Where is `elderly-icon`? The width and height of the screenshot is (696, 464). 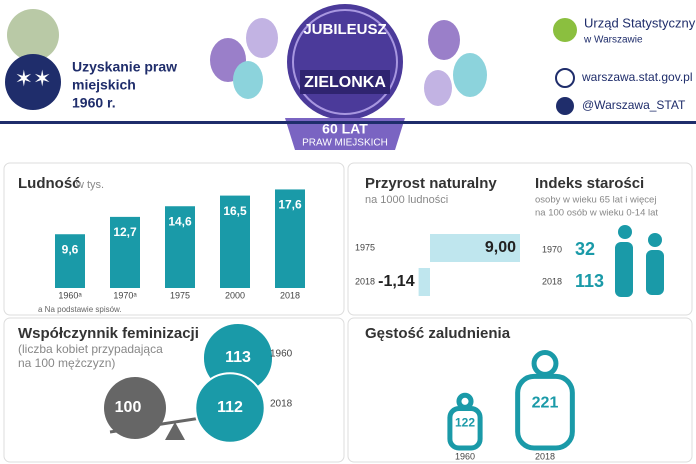 elderly-icon is located at coordinates (639, 261).